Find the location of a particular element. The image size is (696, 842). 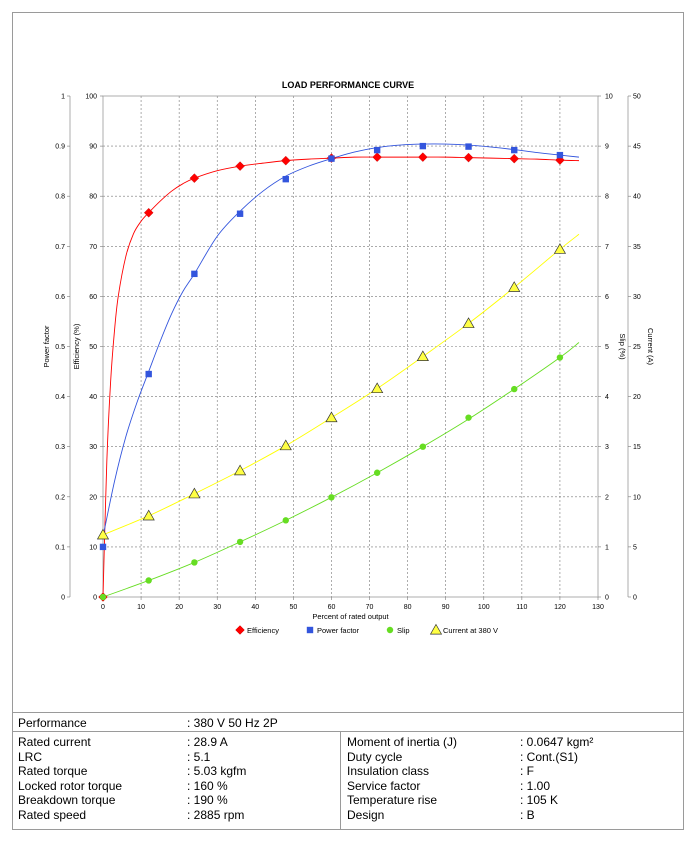

chart-title: LOAD PERFORMANCE CURVE is located at coordinates (348, 85).